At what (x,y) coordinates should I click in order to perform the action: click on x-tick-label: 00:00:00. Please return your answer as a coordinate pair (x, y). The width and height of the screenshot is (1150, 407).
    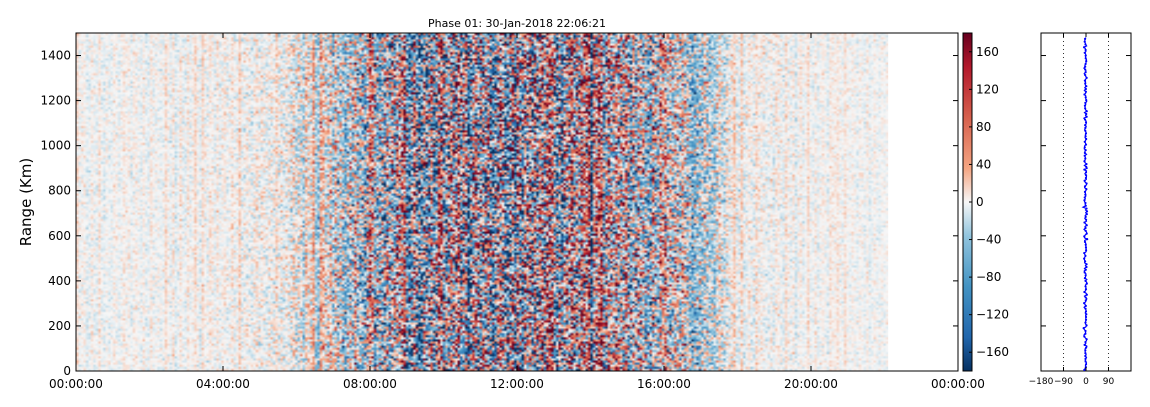
    Looking at the image, I should click on (76, 384).